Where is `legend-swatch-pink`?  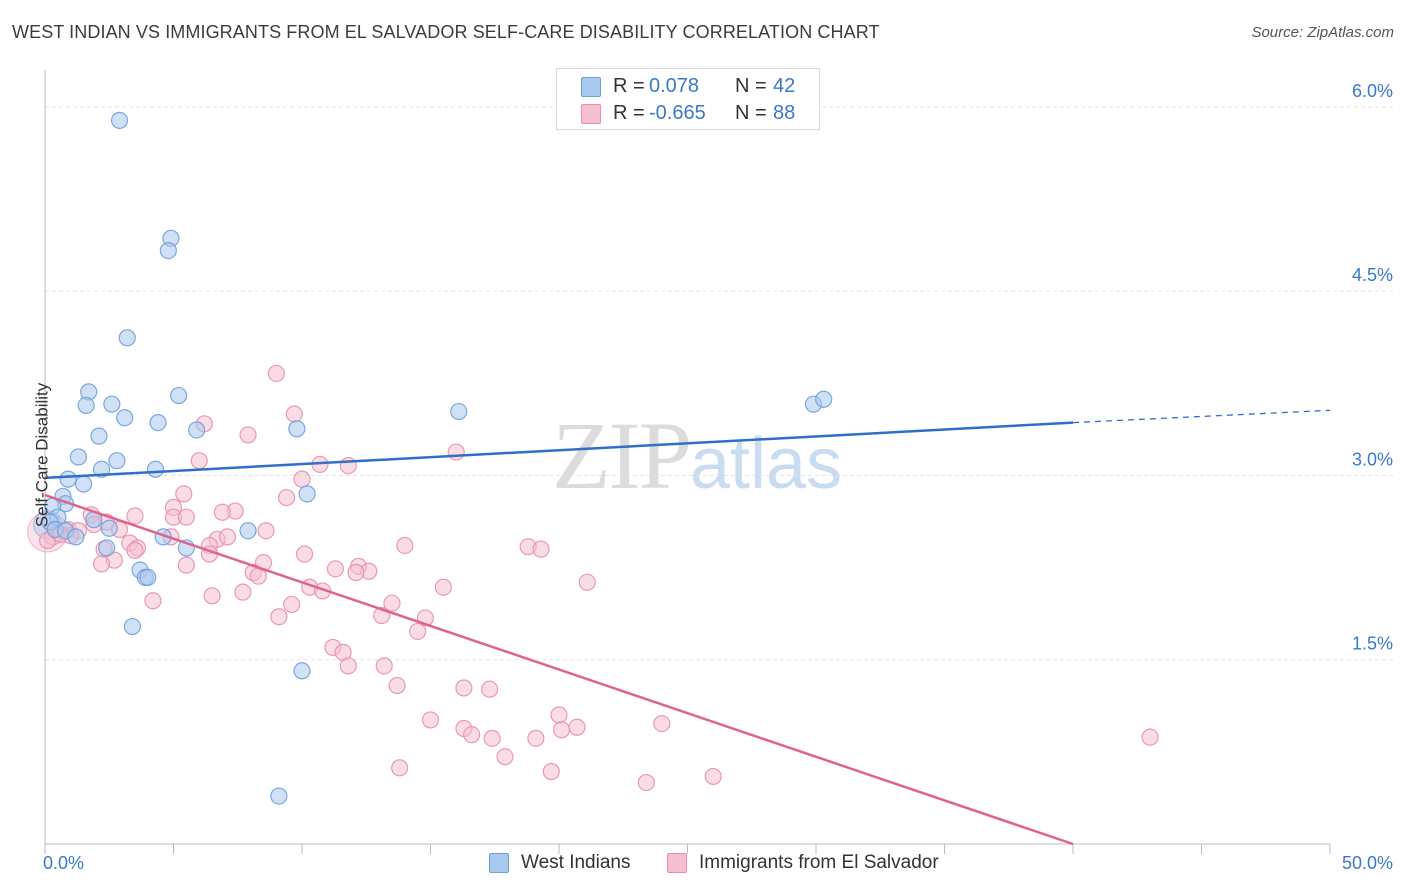
legend-swatch-pink is located at coordinates (591, 114).